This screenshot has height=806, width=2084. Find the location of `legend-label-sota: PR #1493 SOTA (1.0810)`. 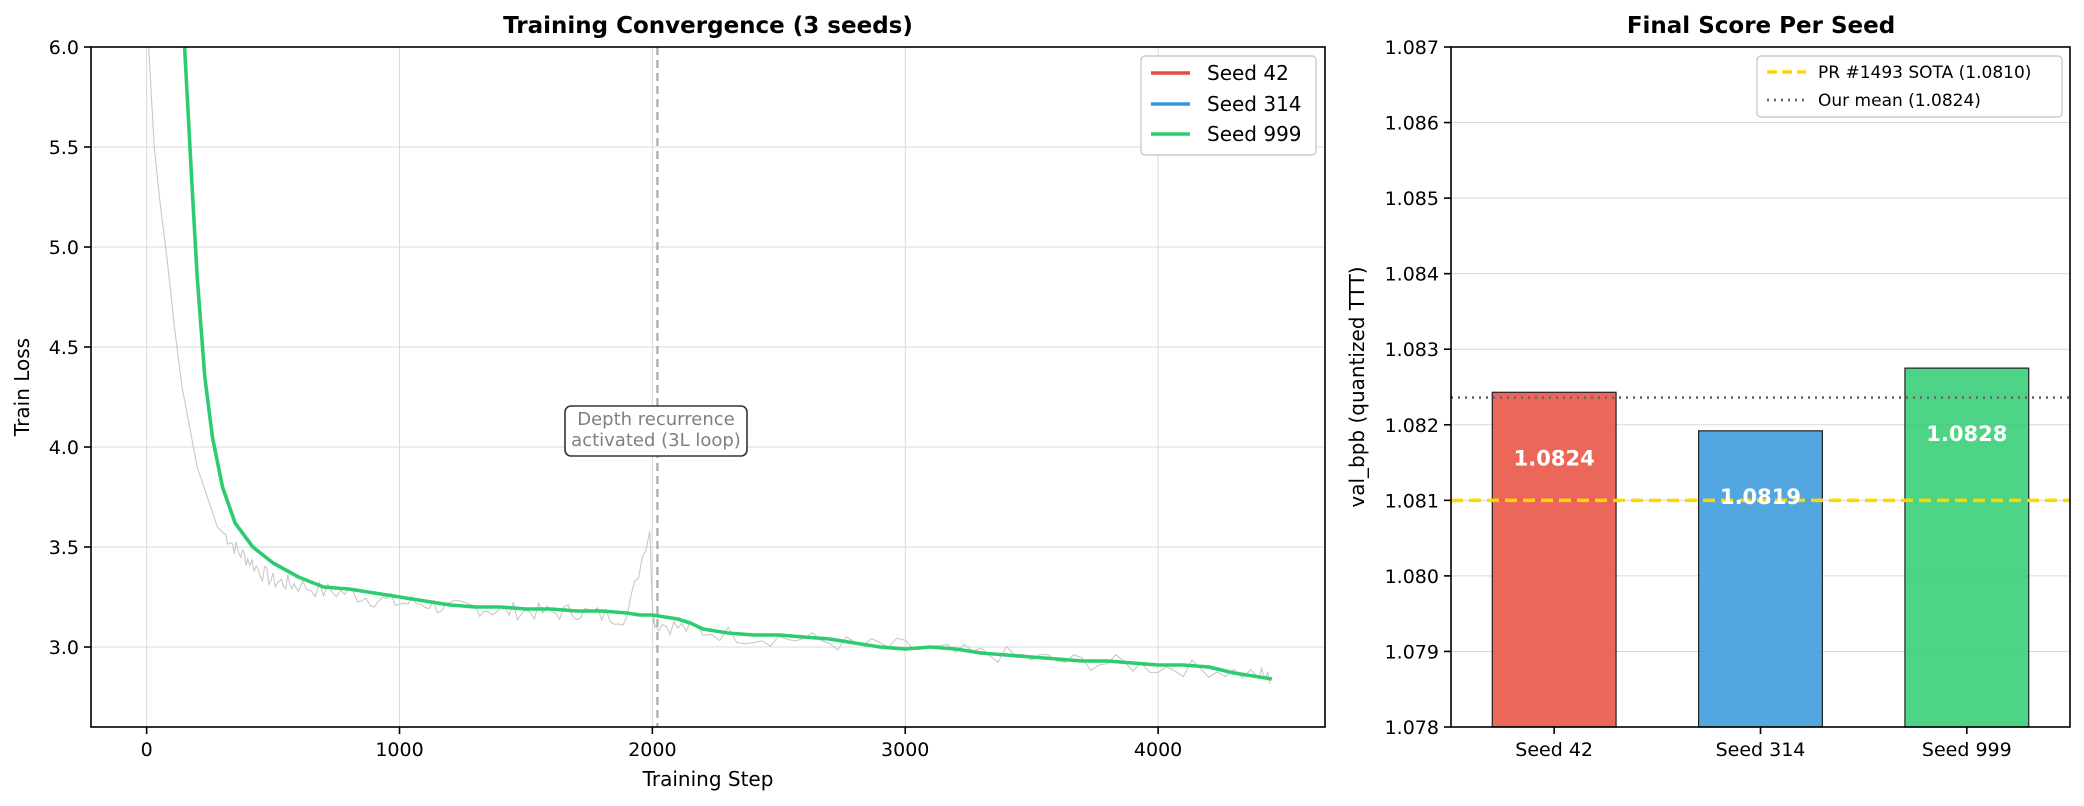

legend-label-sota: PR #1493 SOTA (1.0810) is located at coordinates (1924, 73).